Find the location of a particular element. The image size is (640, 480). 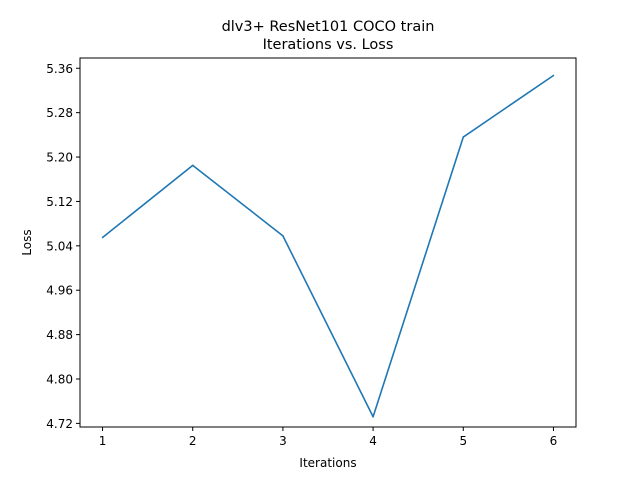

y-tick-label: 4.96 is located at coordinates (59, 291).